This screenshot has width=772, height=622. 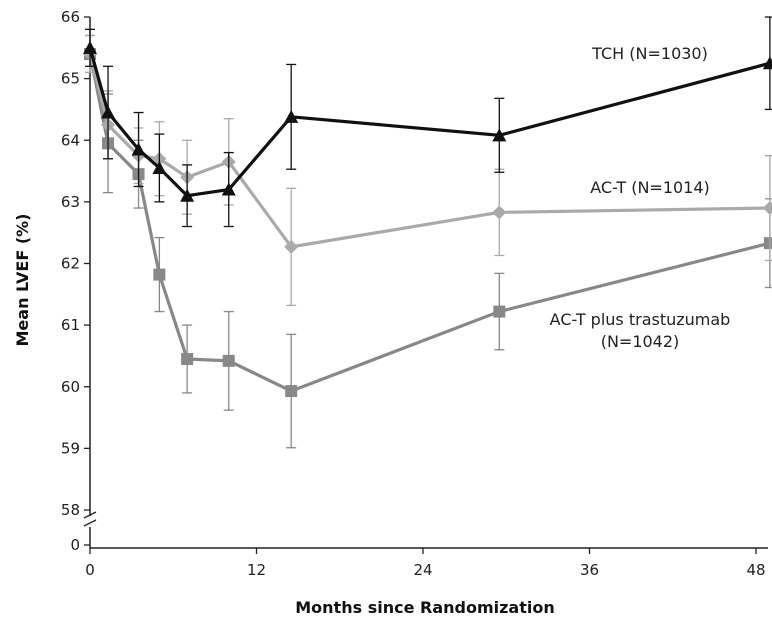 What do you see at coordinates (70, 325) in the screenshot?
I see `y-tick-label: 61` at bounding box center [70, 325].